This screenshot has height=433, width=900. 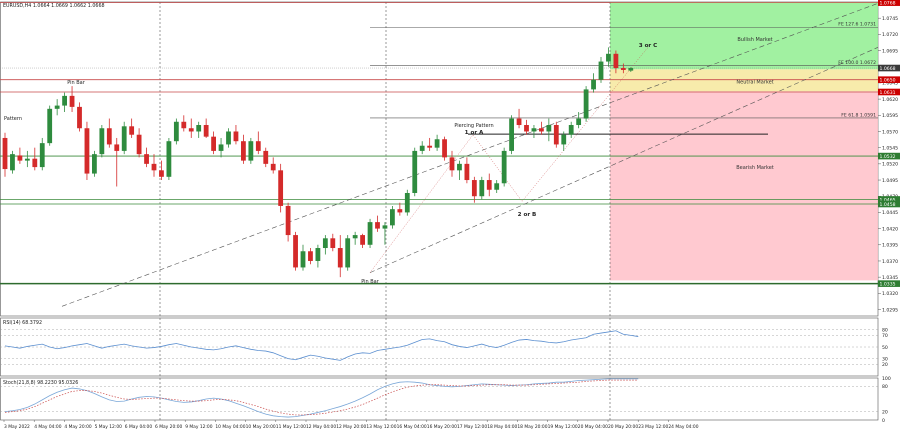 What do you see at coordinates (78, 427) in the screenshot?
I see `x-tick-label-2: 4 May 20:00` at bounding box center [78, 427].